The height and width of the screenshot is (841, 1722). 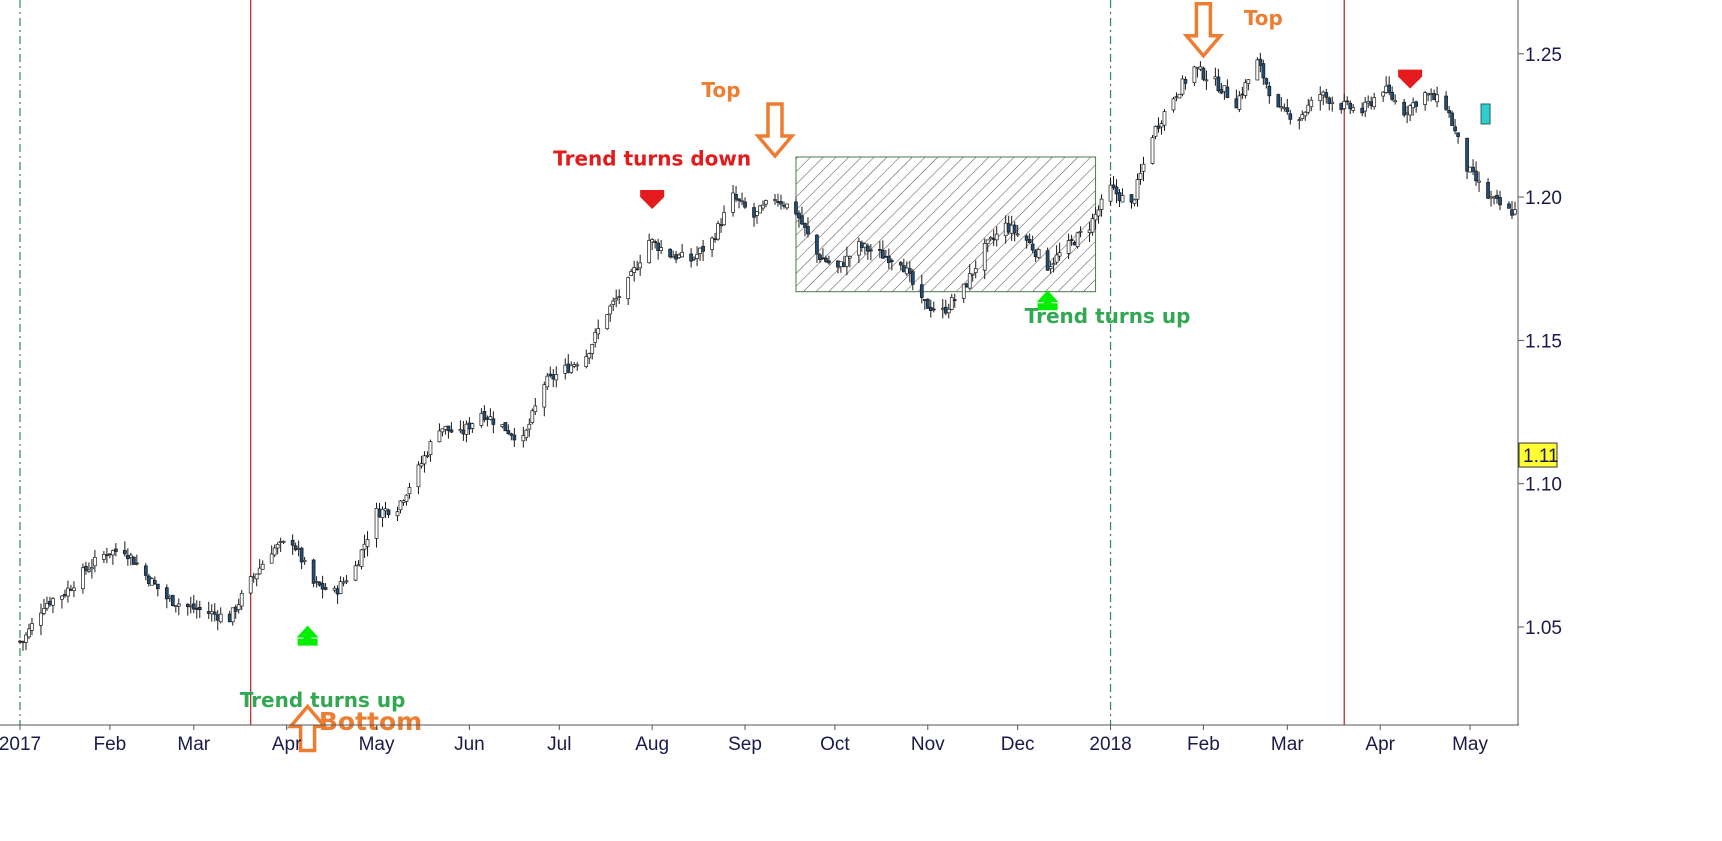 What do you see at coordinates (946, 224) in the screenshot?
I see `consolidation-box` at bounding box center [946, 224].